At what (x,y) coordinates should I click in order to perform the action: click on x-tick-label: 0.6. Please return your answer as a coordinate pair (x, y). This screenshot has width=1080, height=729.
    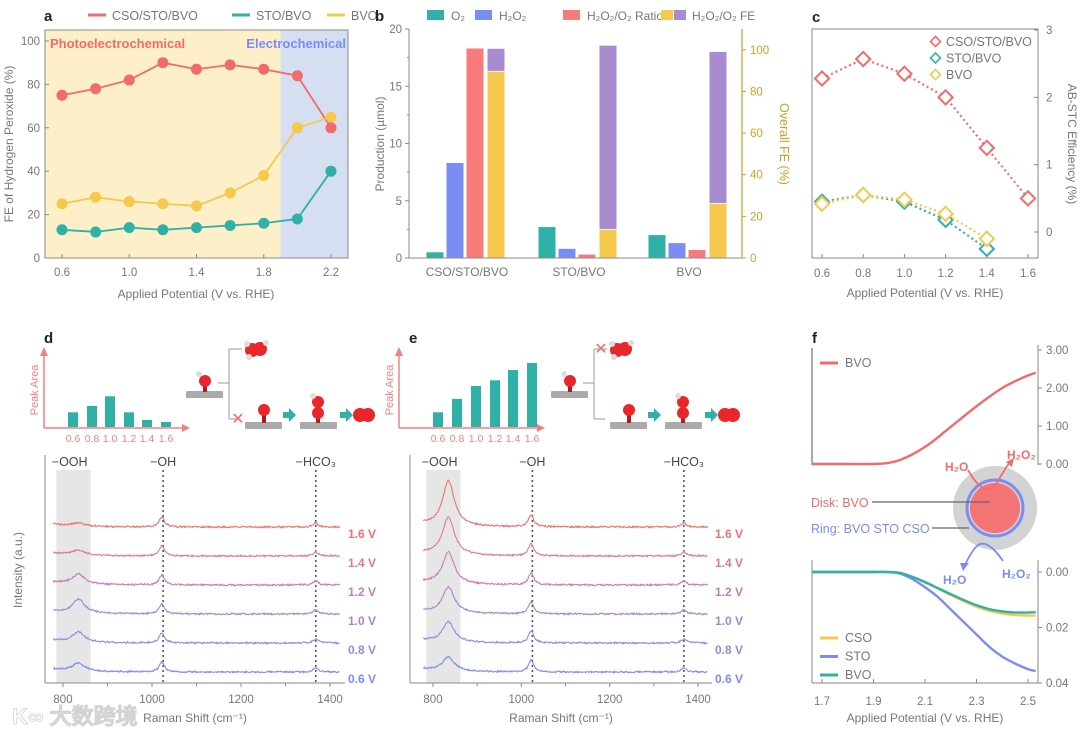
    Looking at the image, I should click on (62, 273).